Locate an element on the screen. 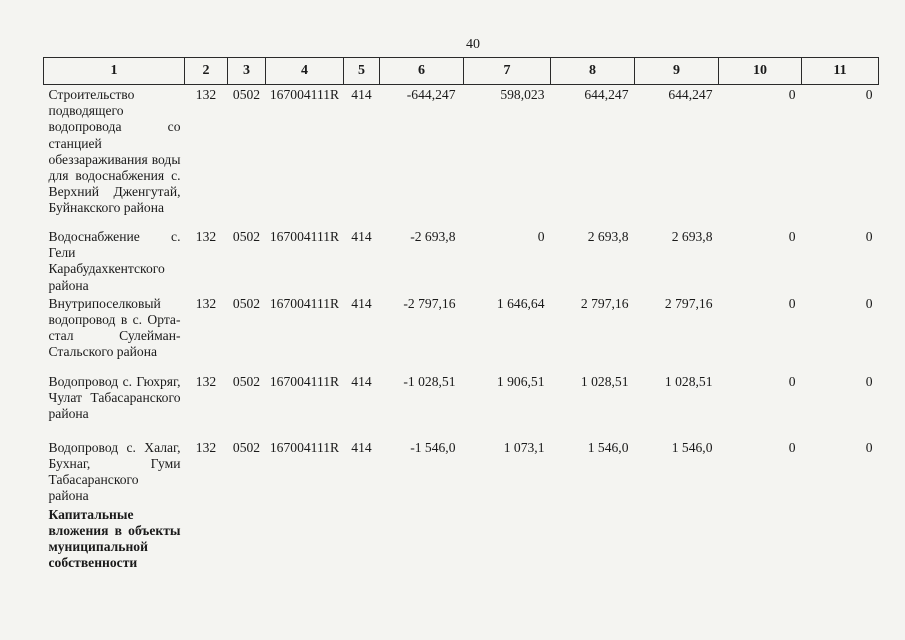  cell-value: 1 073,1 is located at coordinates (524, 447).